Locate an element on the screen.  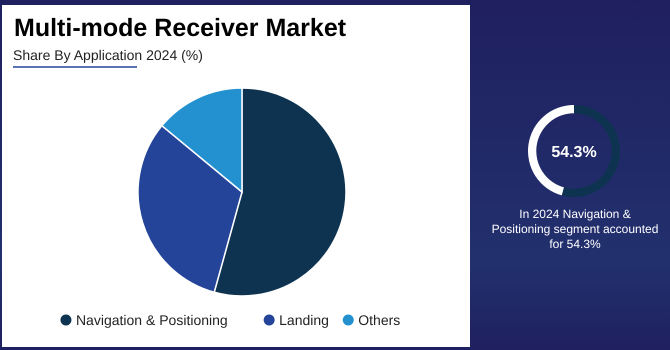
text: 54.3% is located at coordinates (574, 152).